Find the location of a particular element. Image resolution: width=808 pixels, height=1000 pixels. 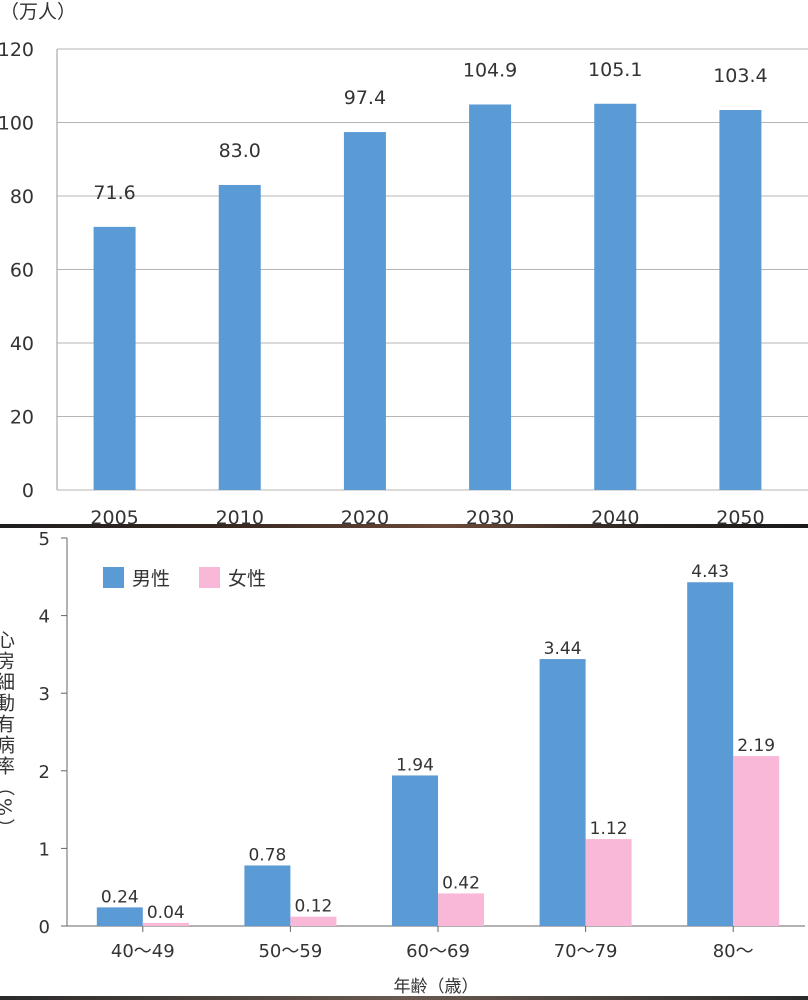

bar-value-label: 83.0 is located at coordinates (240, 151).